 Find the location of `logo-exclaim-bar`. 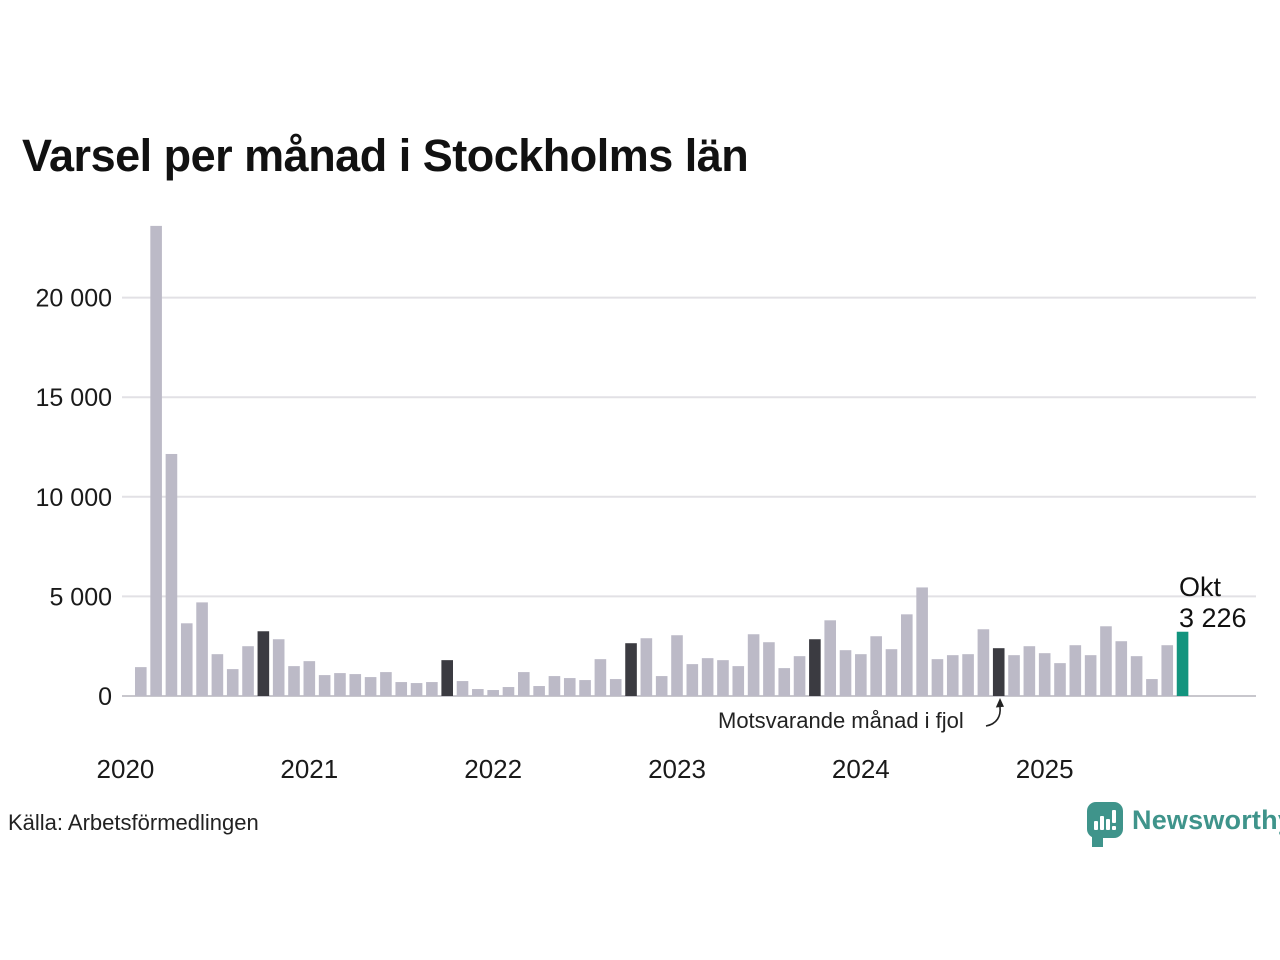

logo-exclaim-bar is located at coordinates (1114, 816).